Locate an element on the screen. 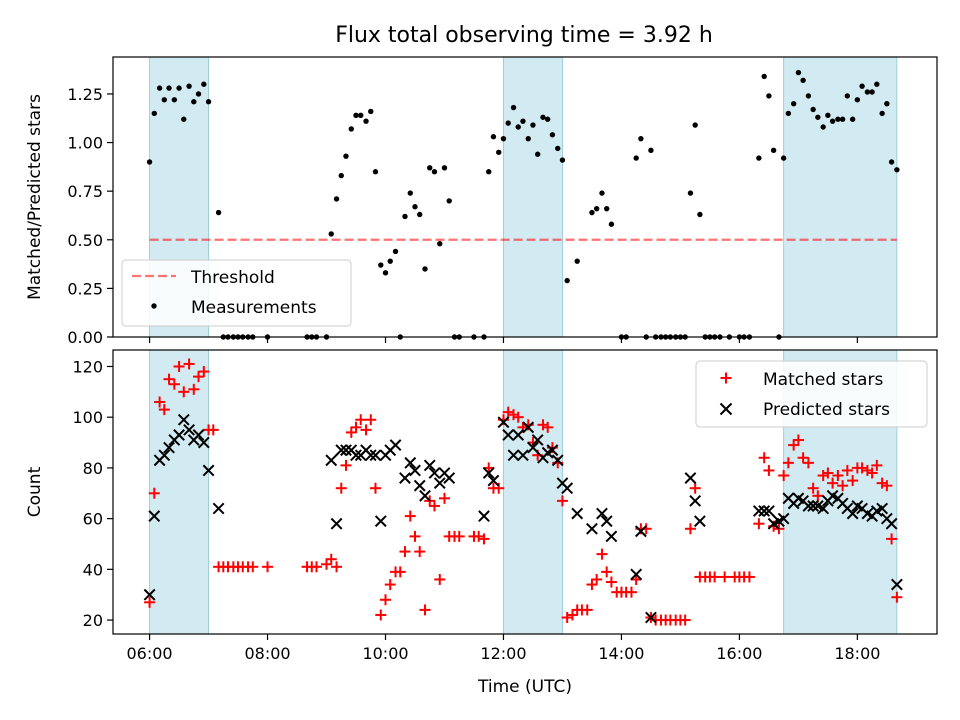  x-tick-label: 18:00 is located at coordinates (857, 653).